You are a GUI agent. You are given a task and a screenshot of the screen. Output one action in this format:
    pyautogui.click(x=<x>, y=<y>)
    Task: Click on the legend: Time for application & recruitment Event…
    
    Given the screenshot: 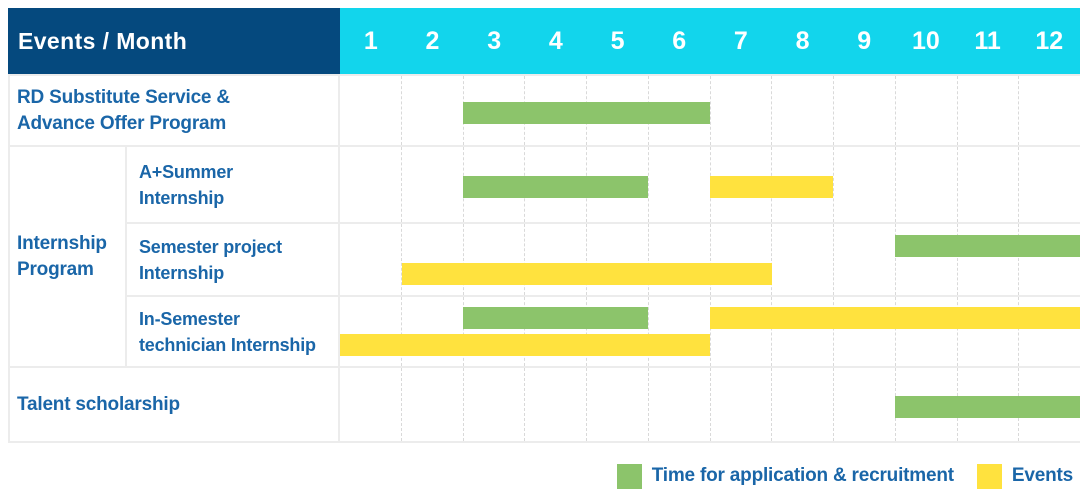 What is the action you would take?
    pyautogui.click(x=844, y=476)
    